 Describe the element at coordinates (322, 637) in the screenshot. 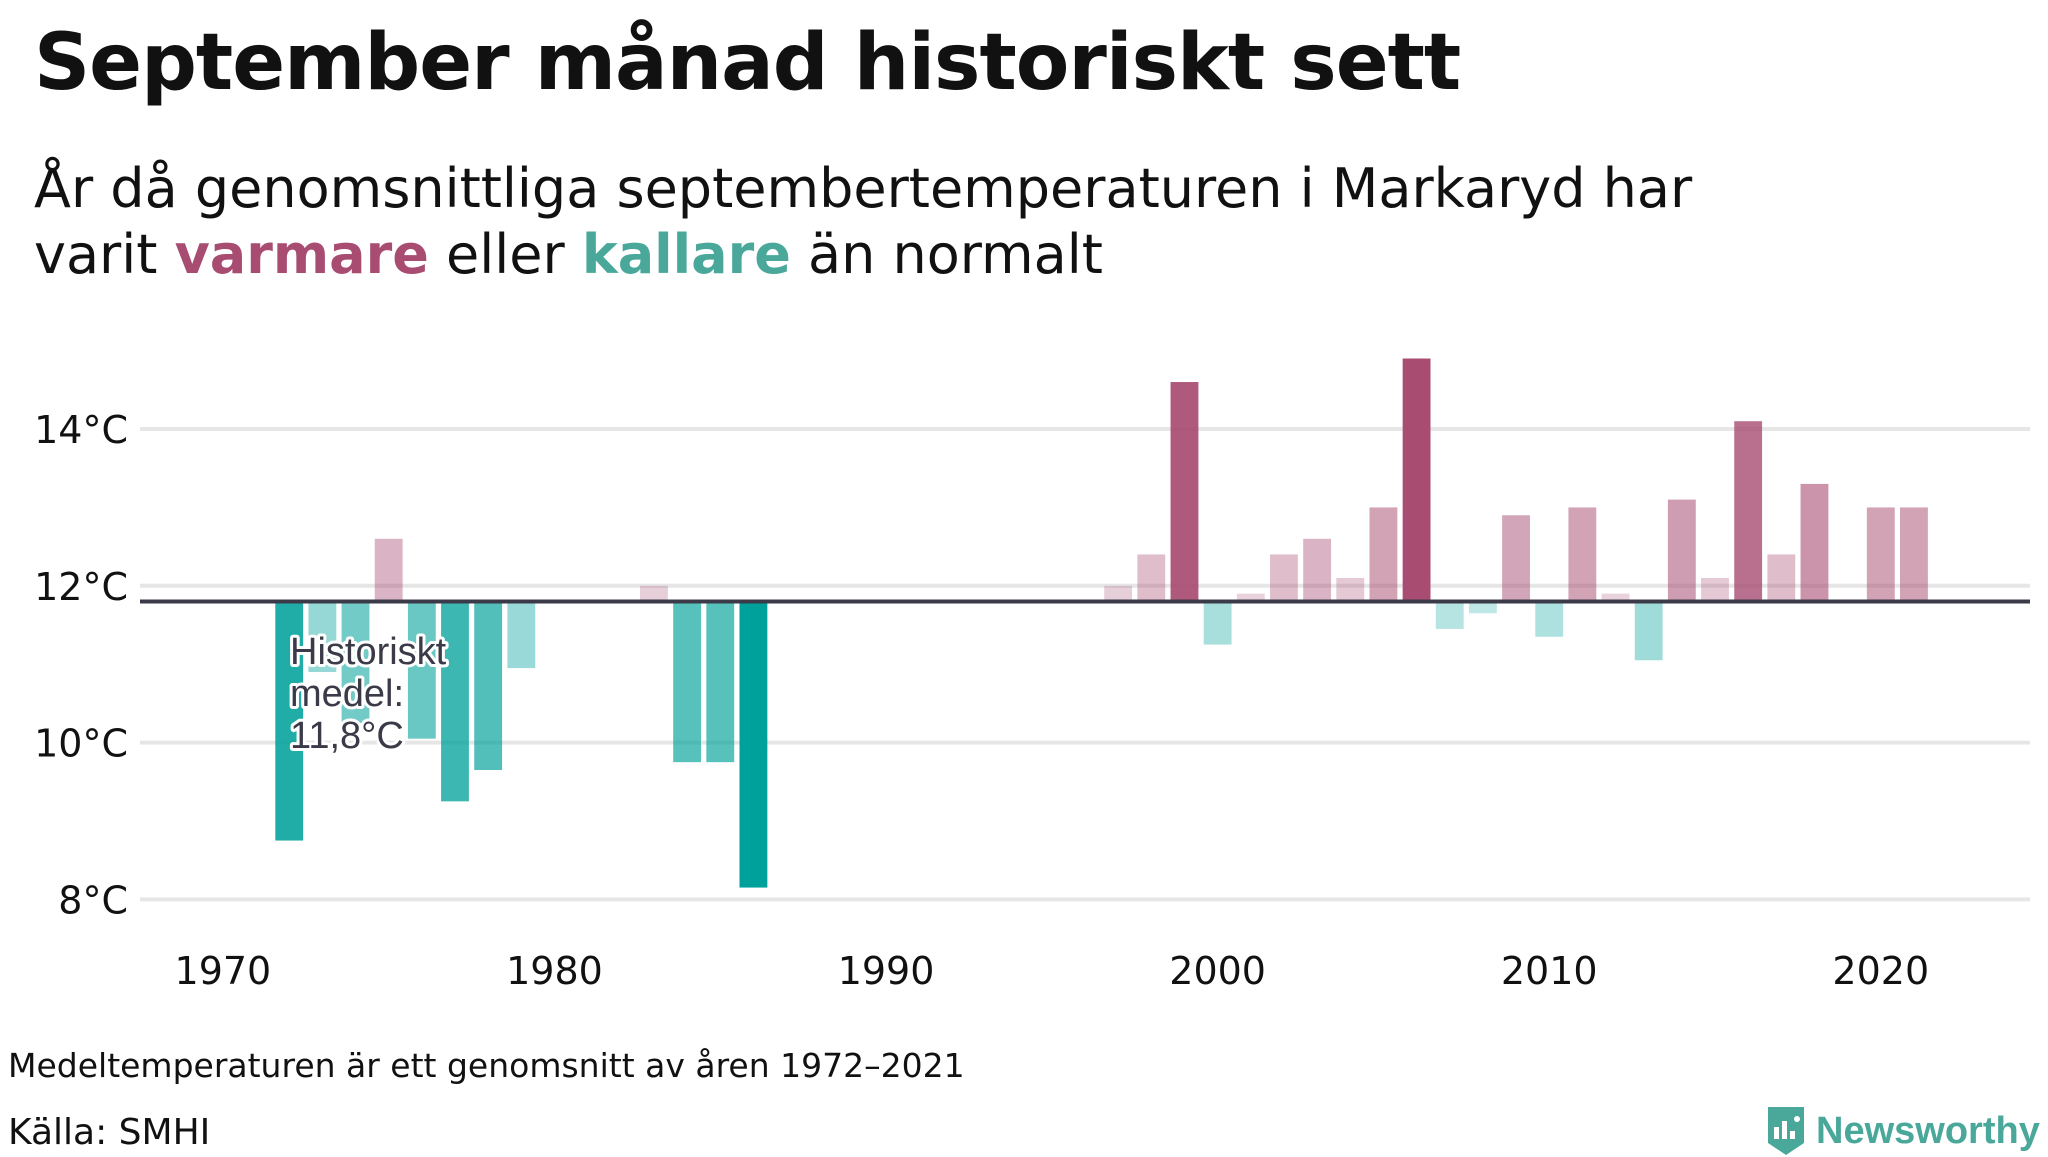

I see `bar-1973` at that location.